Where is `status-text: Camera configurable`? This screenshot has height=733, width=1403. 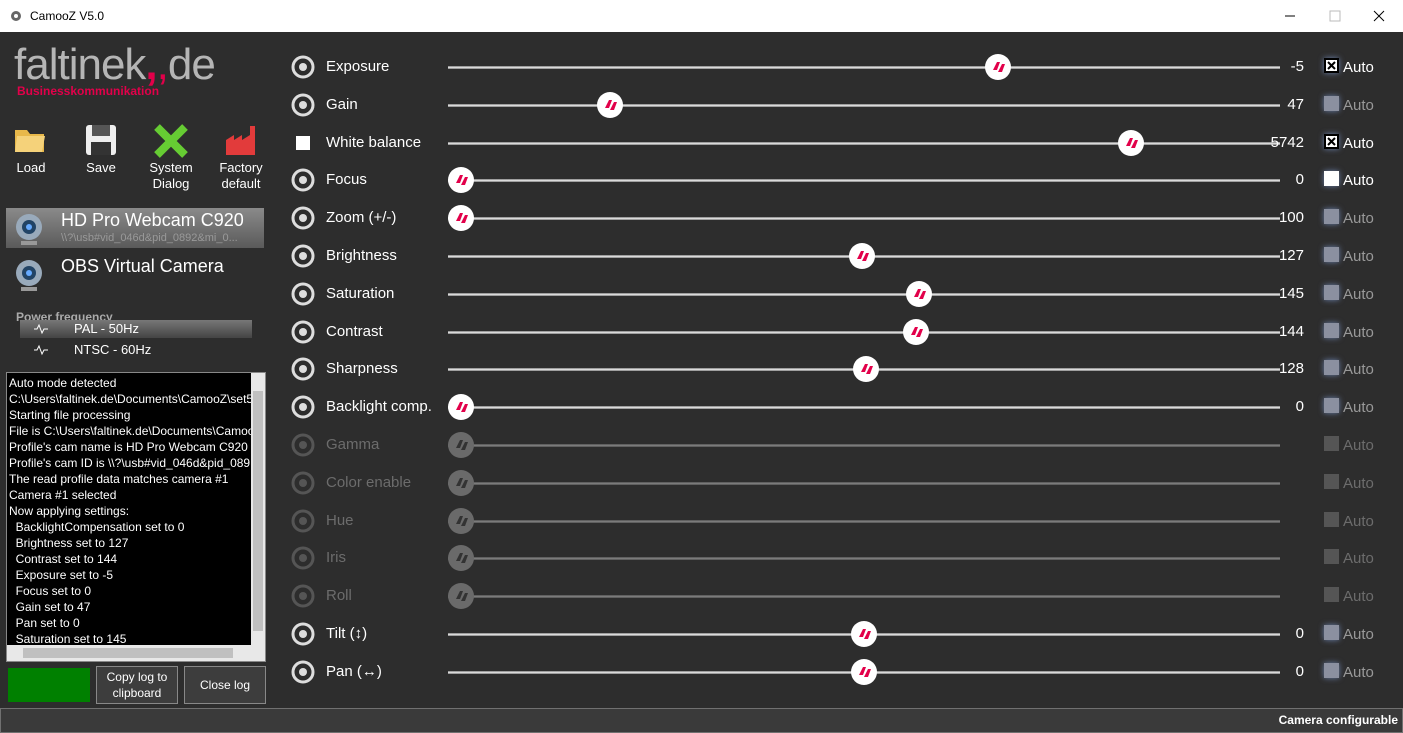
status-text: Camera configurable is located at coordinates (1338, 720).